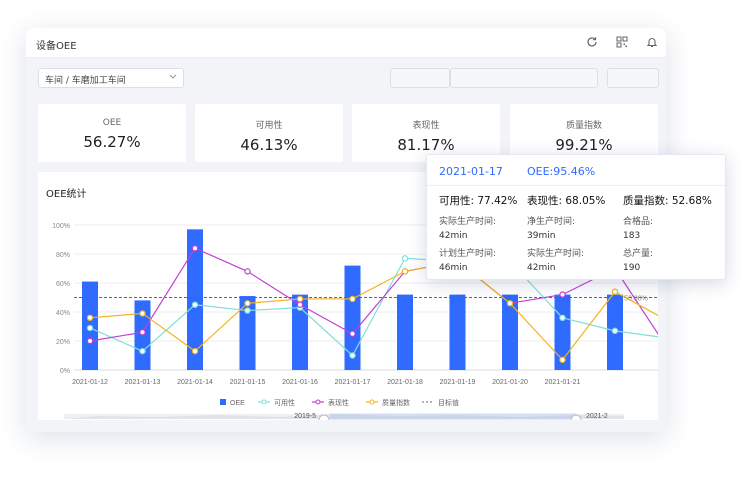 Image resolution: width=742 pixels, height=490 pixels. I want to click on target-value-label: 50.00%, so click(636, 299).